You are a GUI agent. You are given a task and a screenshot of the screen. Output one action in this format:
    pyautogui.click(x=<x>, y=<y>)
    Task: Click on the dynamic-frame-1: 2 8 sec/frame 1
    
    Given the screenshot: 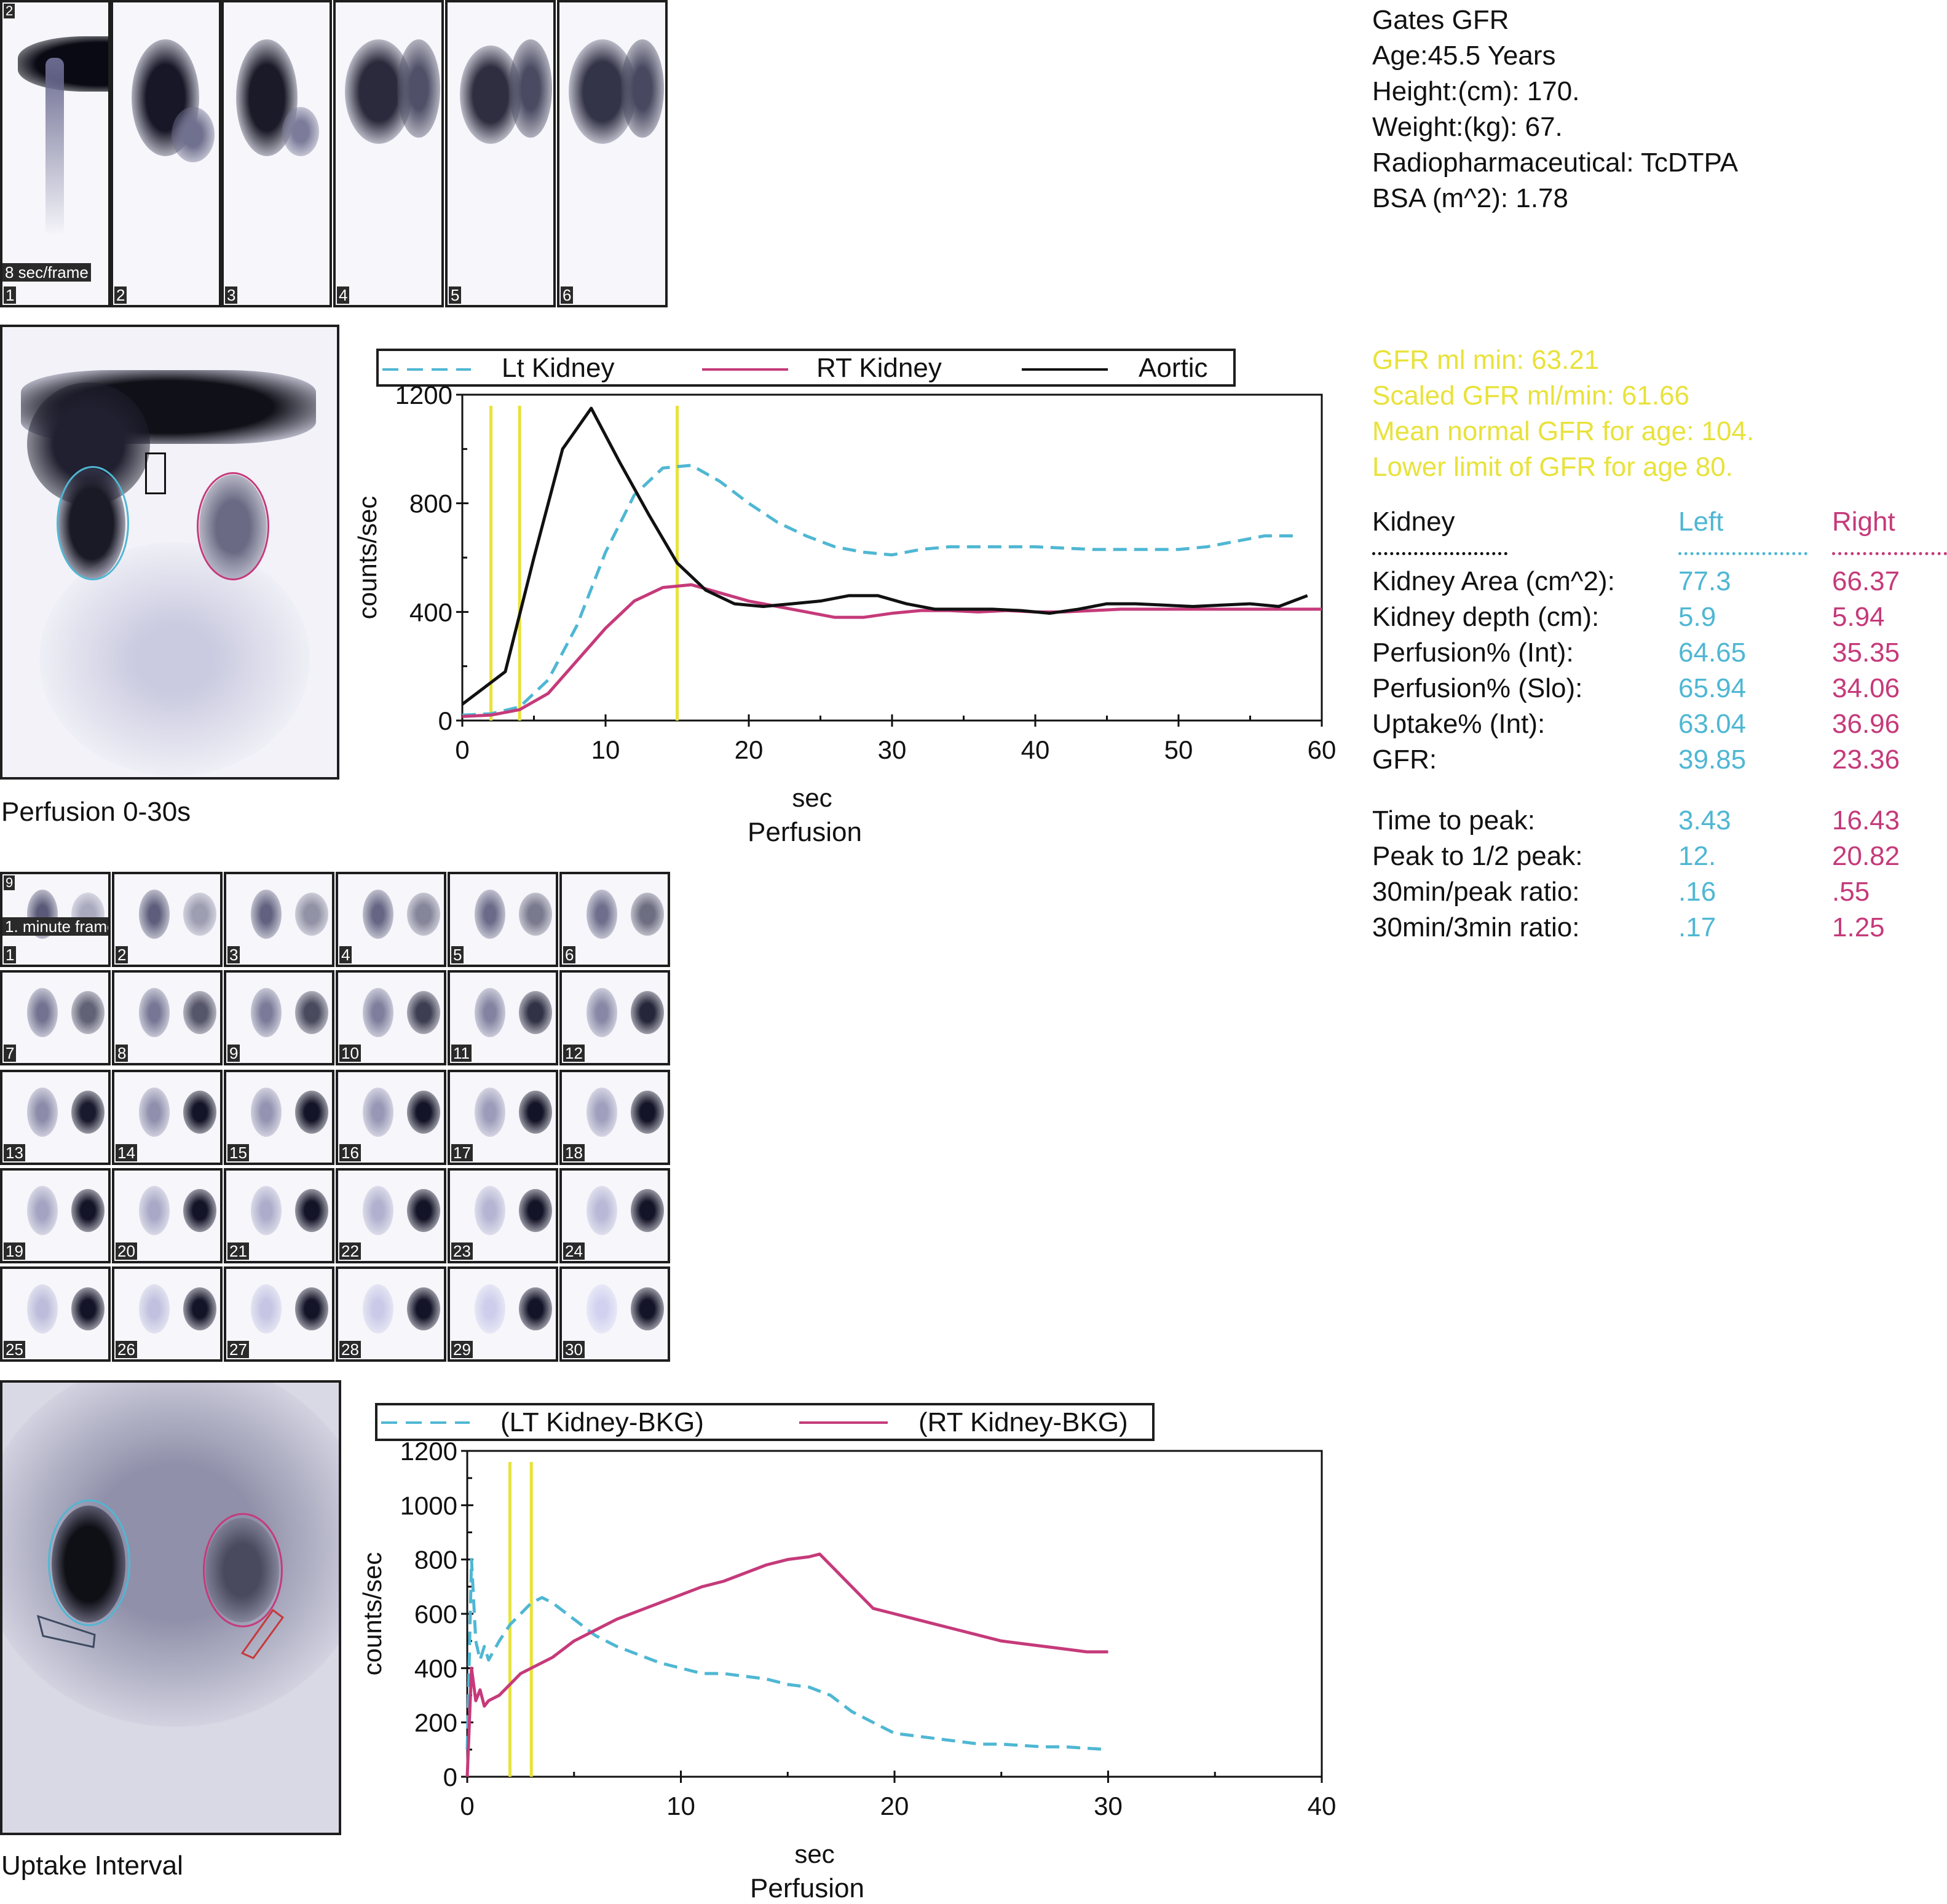 What is the action you would take?
    pyautogui.click(x=56, y=153)
    